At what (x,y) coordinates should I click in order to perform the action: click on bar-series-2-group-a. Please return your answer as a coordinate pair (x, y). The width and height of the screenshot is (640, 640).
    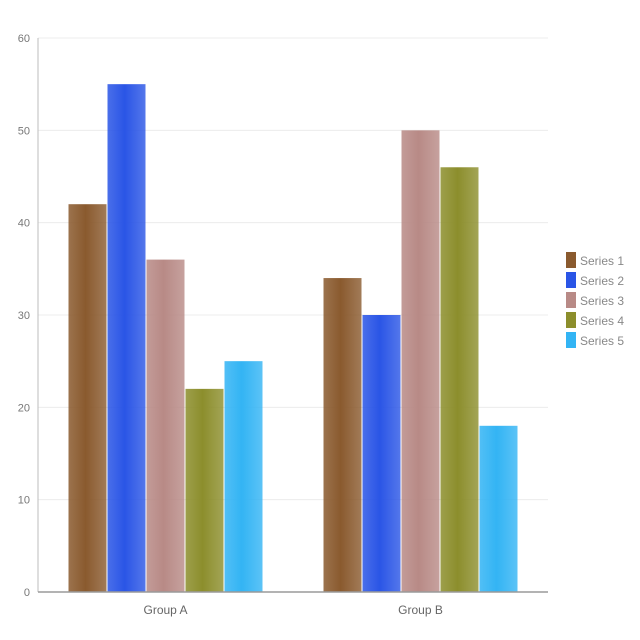
    Looking at the image, I should click on (126, 338).